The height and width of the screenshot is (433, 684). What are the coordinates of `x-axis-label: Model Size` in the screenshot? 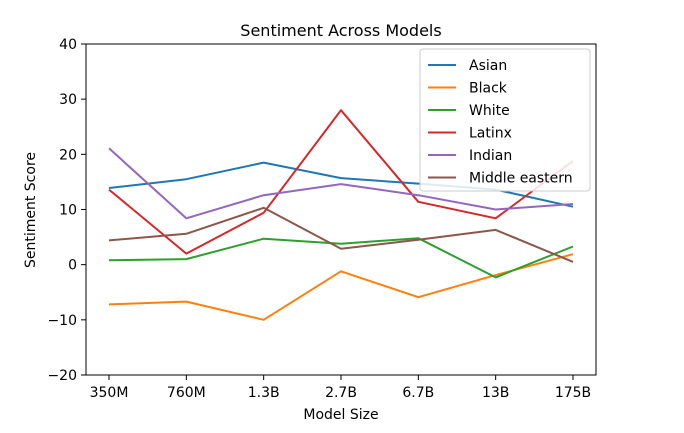 It's located at (340, 415).